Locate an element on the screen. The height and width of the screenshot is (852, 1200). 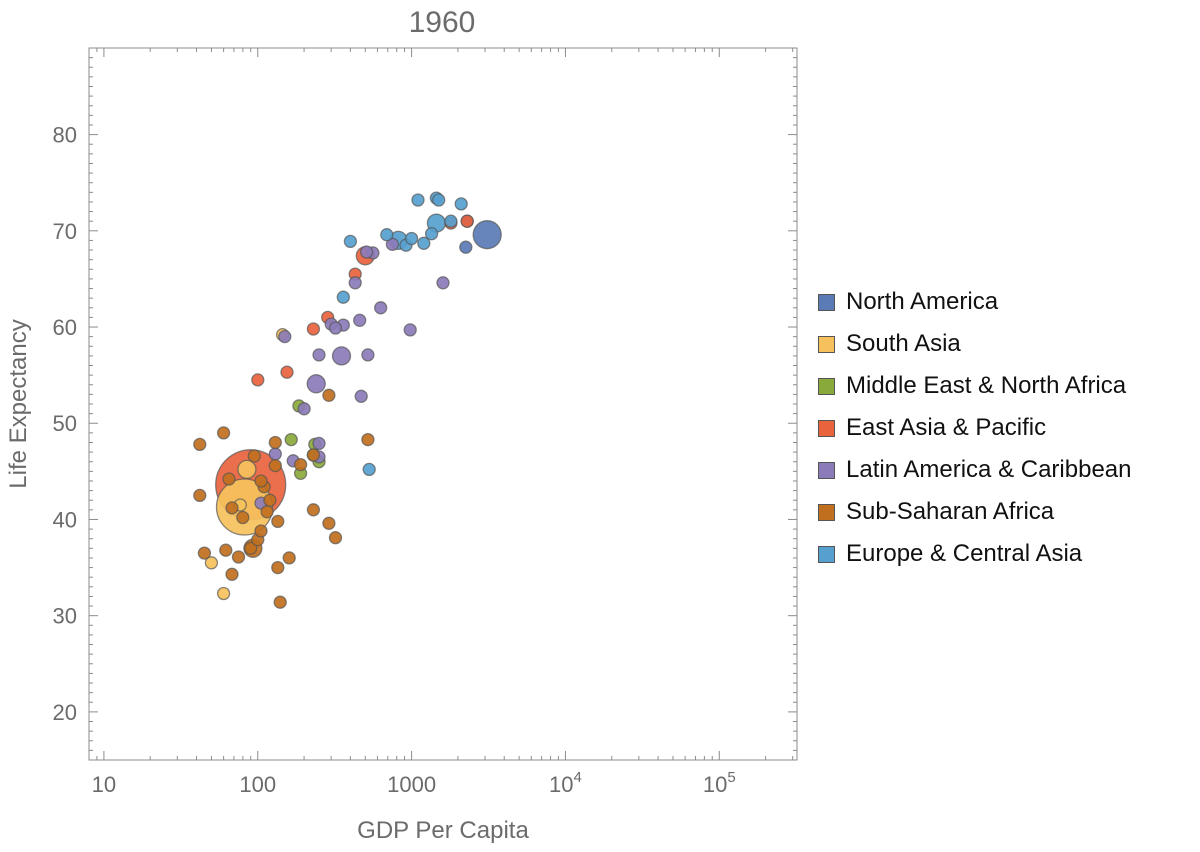
y-tick-label: 40 is located at coordinates (65, 519).